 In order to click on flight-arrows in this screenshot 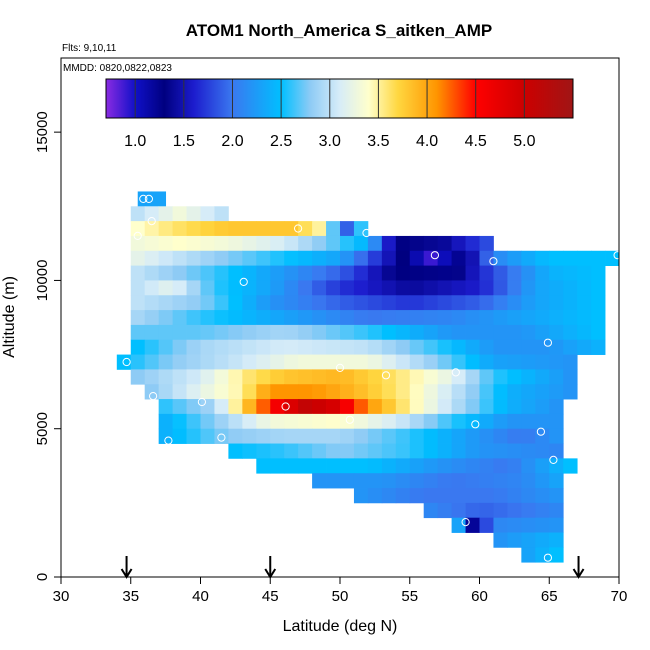, I will do `click(352, 567)`.